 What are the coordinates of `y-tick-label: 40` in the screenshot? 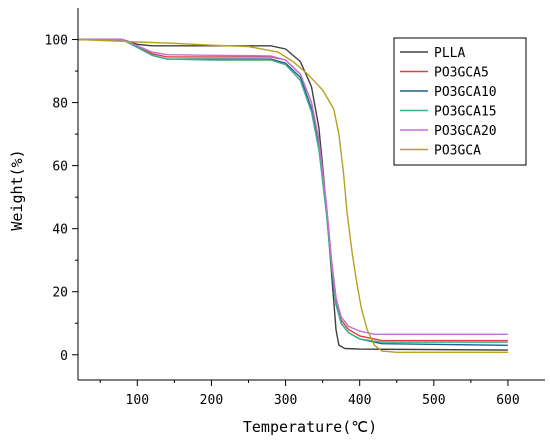 It's located at (60, 230).